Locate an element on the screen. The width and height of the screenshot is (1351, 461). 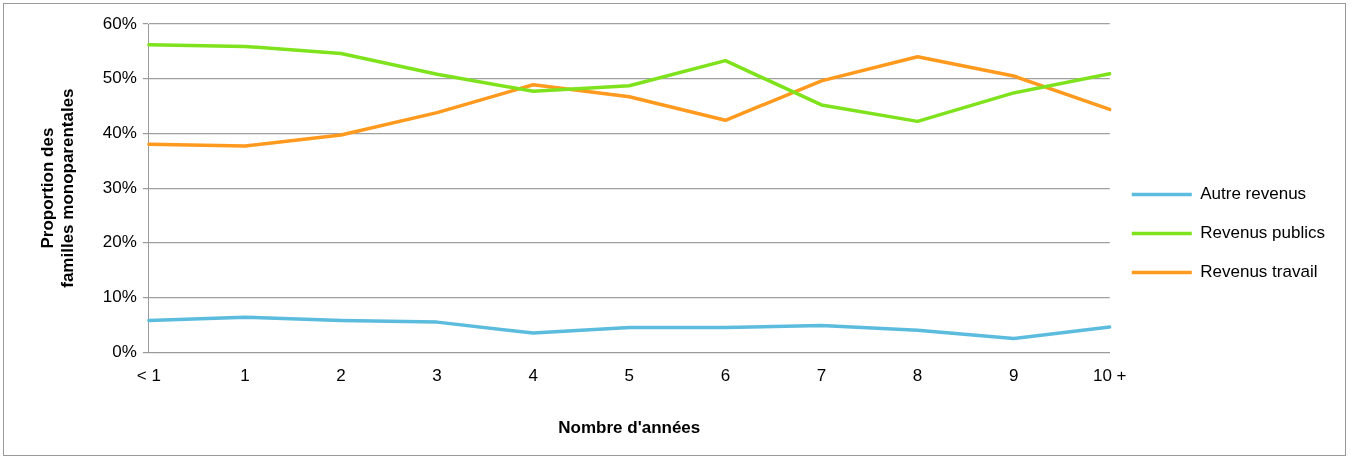
legend-label: Revenus travail is located at coordinates (1259, 272).